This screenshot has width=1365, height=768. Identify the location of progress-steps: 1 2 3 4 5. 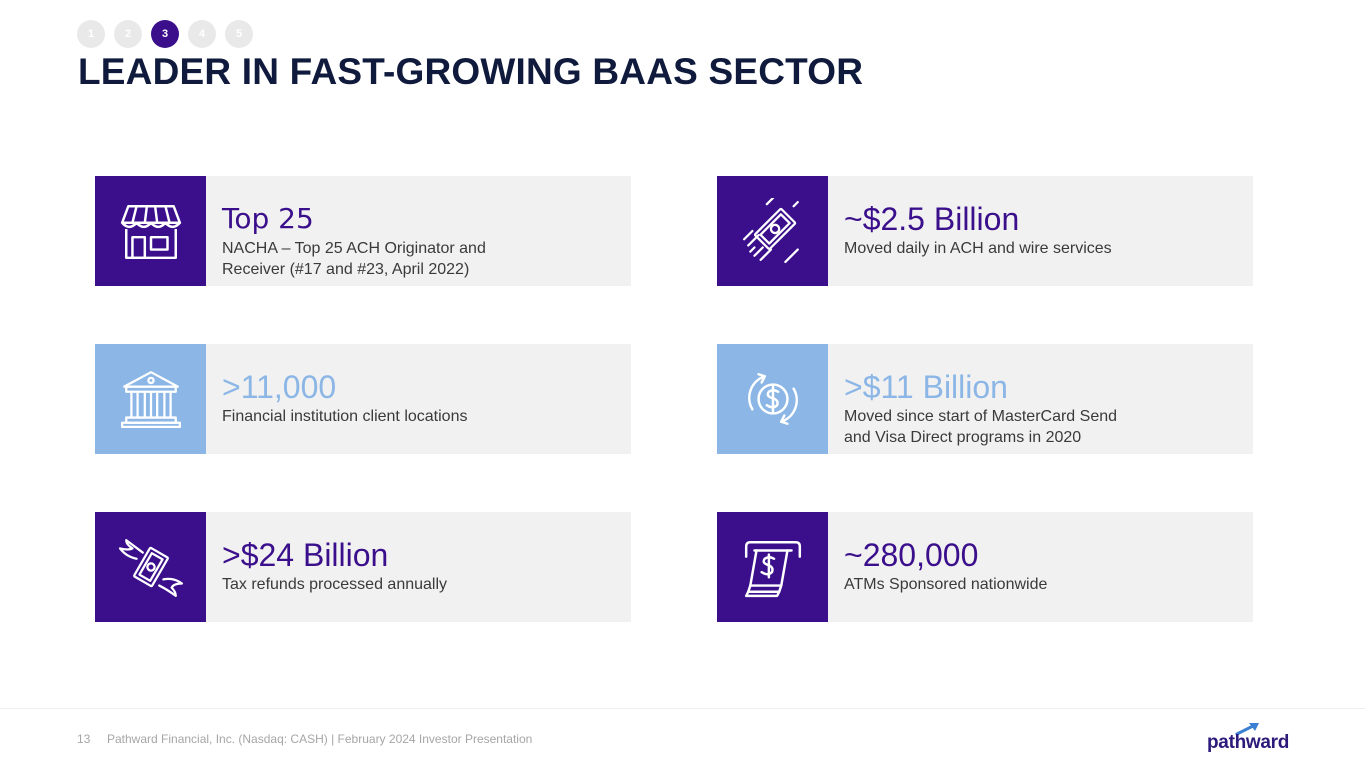
(165, 34).